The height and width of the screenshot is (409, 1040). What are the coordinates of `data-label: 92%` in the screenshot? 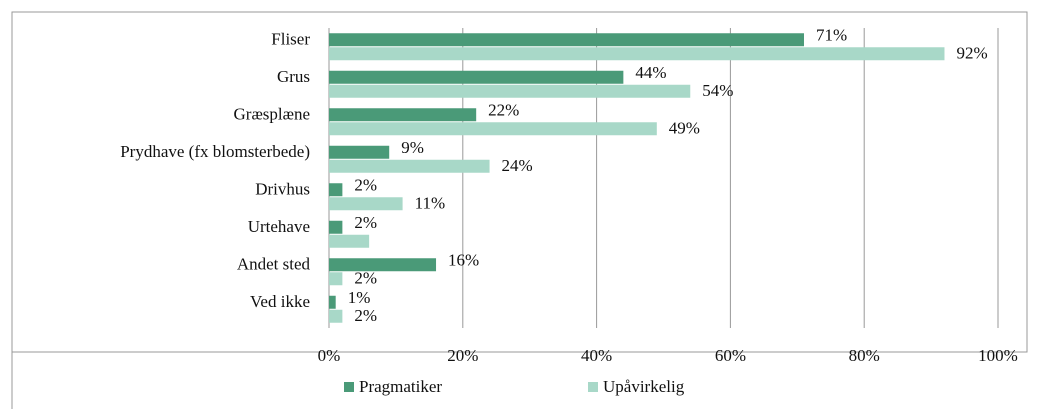 It's located at (971, 53).